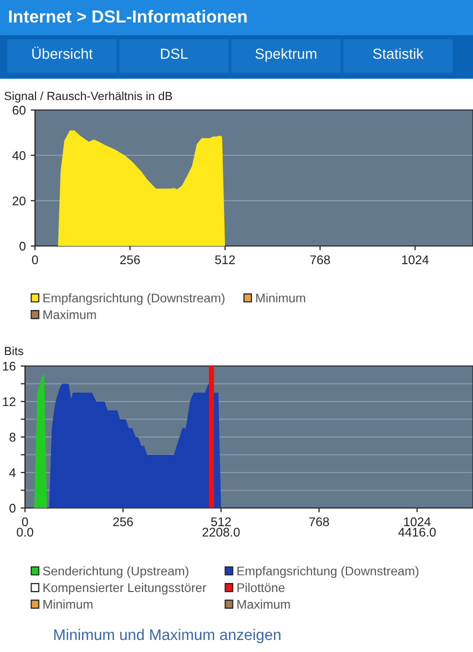 Image resolution: width=473 pixels, height=652 pixels. I want to click on y-tick-label: 20, so click(19, 201).